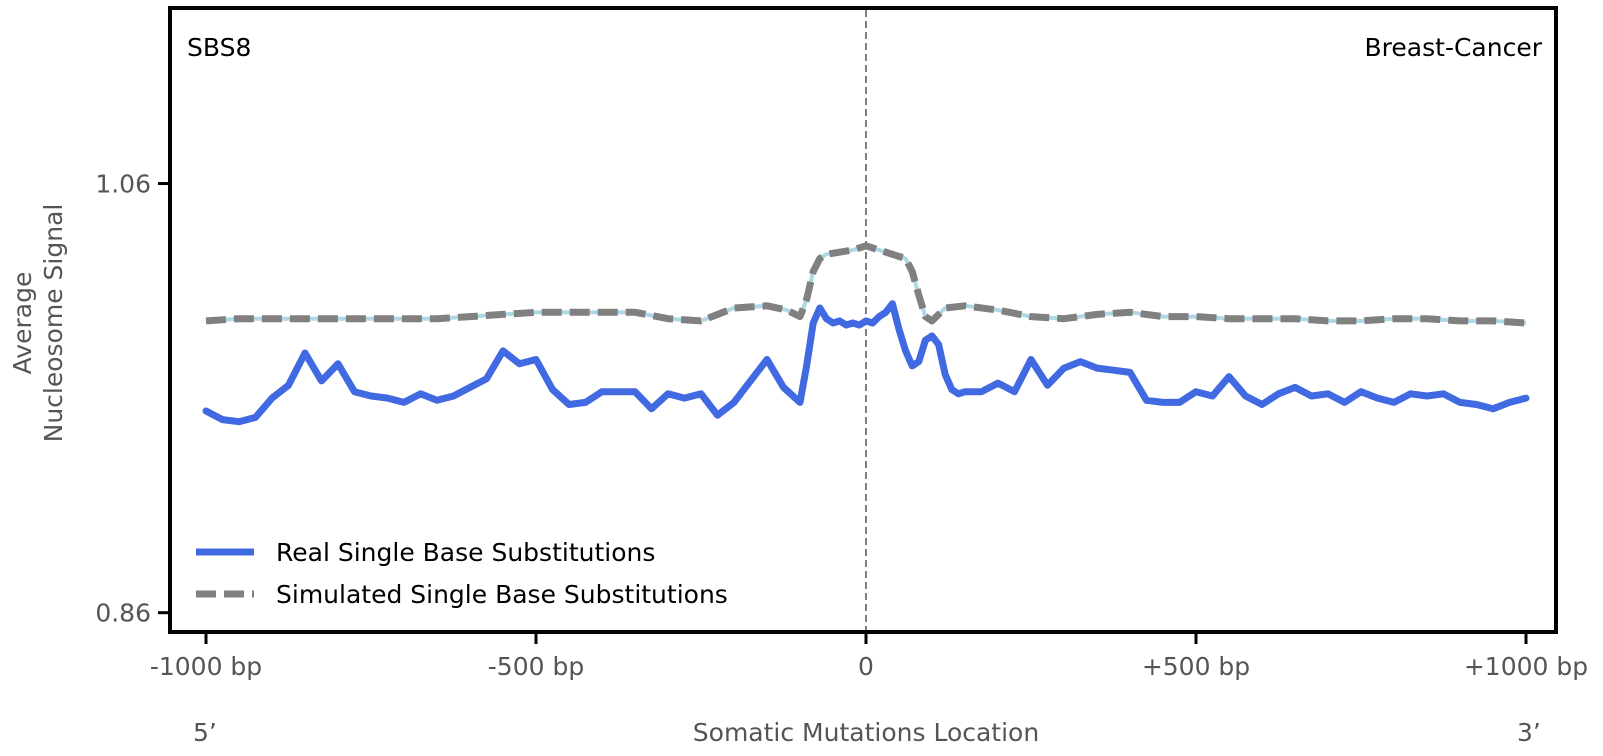  I want to click on x-tick-label: 0, so click(866, 666).